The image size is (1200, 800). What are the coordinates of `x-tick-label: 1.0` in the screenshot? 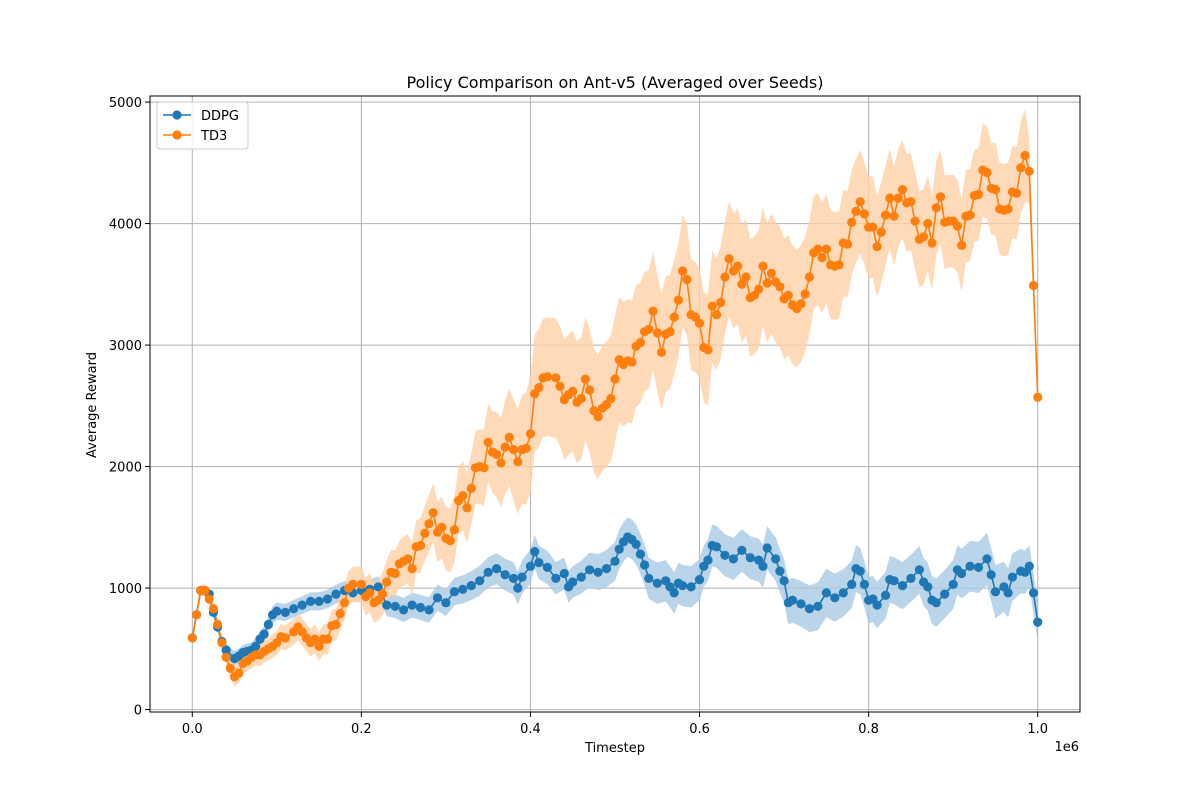 It's located at (1037, 729).